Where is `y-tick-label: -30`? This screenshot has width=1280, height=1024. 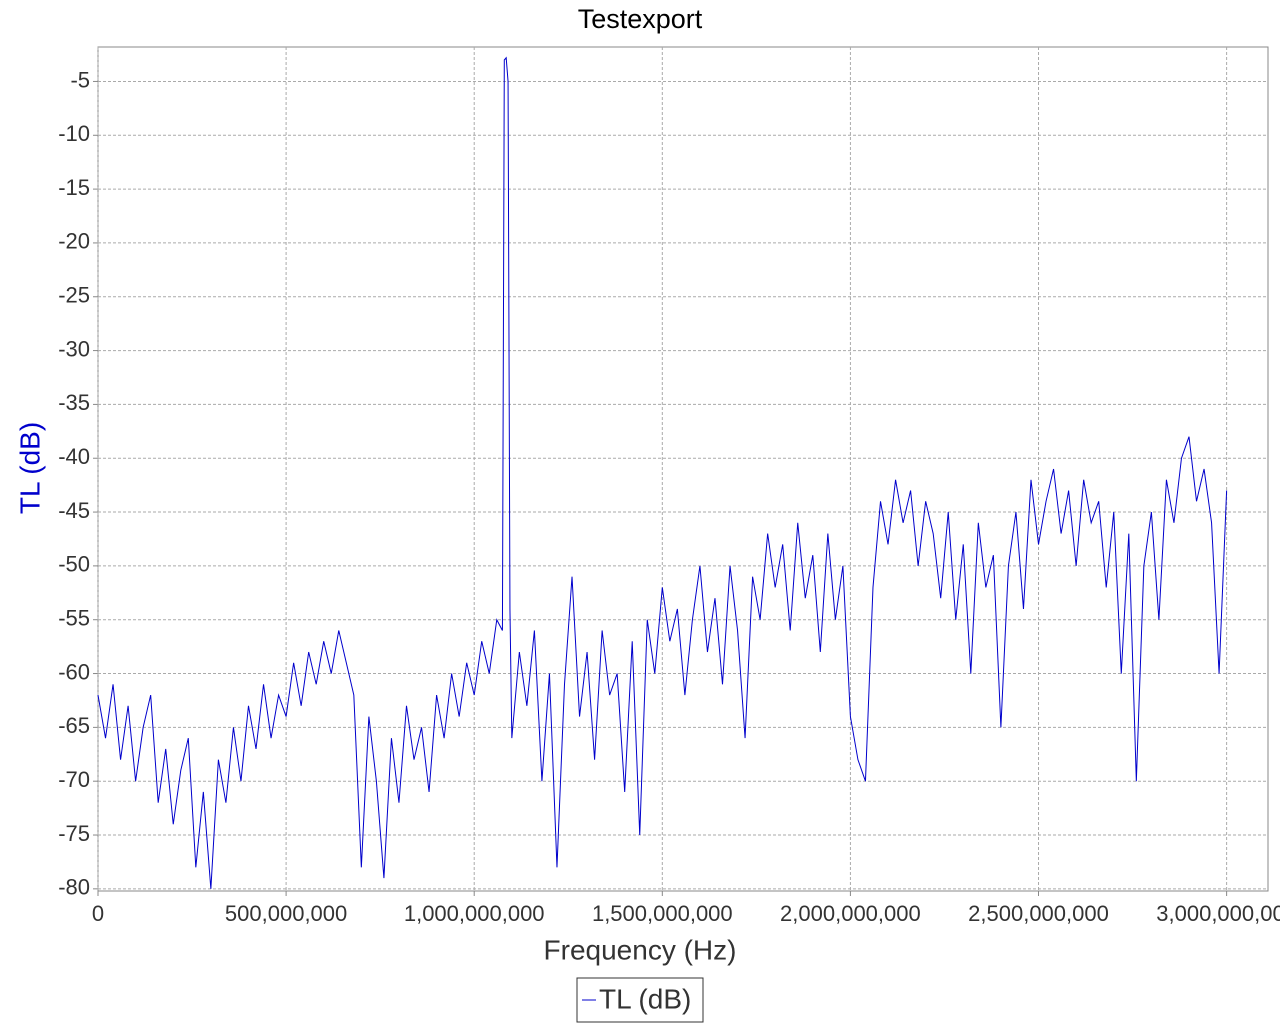 y-tick-label: -30 is located at coordinates (74, 348).